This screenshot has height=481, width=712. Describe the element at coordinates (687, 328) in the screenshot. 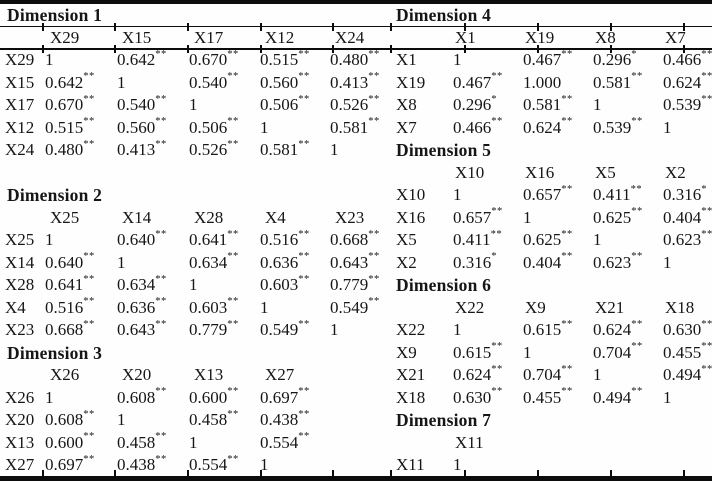

I see `correlation-value: 0.630**` at that location.